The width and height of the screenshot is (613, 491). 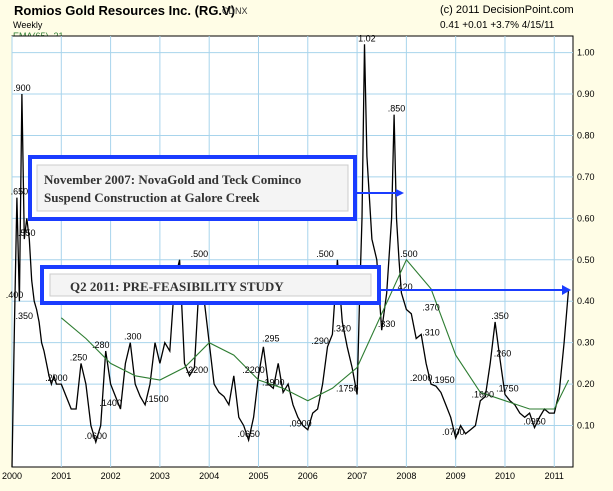 I want to click on chart-title: Romios Gold Resources Inc. (RG.V), so click(x=125, y=10).